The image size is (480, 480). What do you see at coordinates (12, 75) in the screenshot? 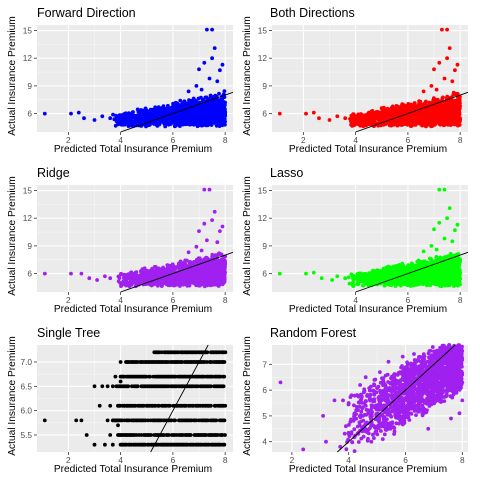
I see `y-axis-label: Actual Insurance Premium` at bounding box center [12, 75].